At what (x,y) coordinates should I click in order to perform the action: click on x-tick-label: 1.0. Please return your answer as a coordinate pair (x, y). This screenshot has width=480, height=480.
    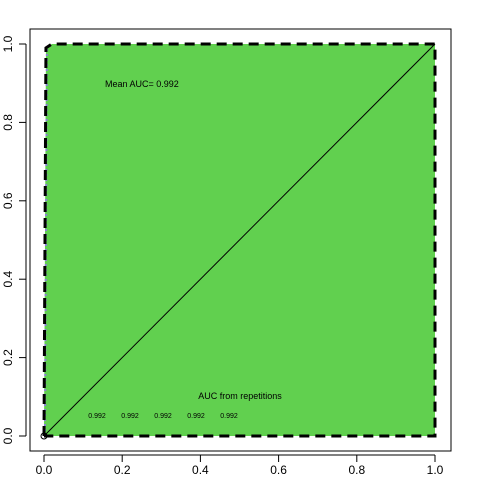
    Looking at the image, I should click on (435, 470).